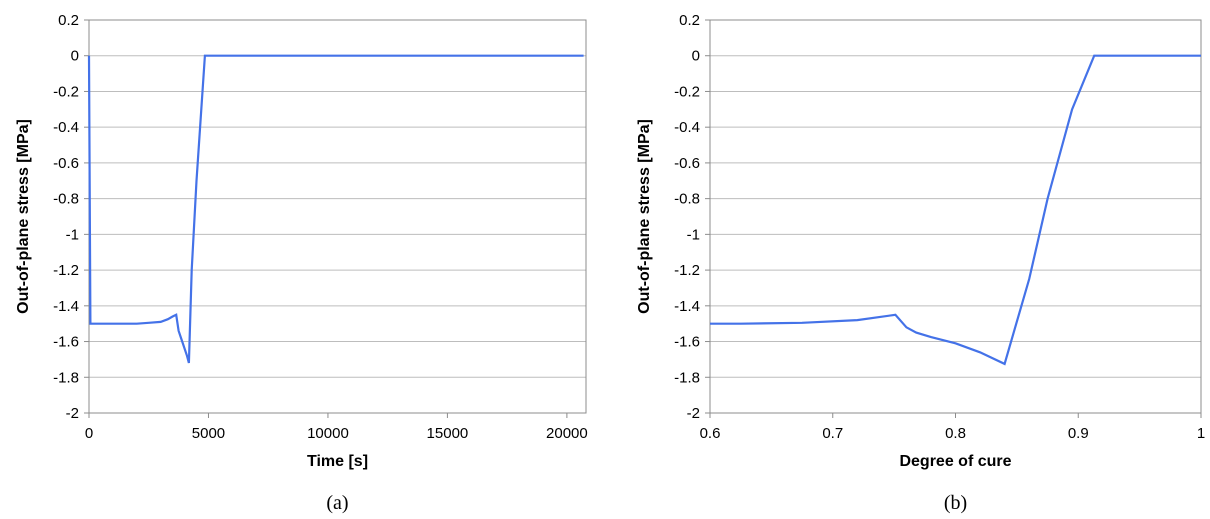 The image size is (1210, 519). What do you see at coordinates (955, 433) in the screenshot?
I see `x-tick-label: 0.8` at bounding box center [955, 433].